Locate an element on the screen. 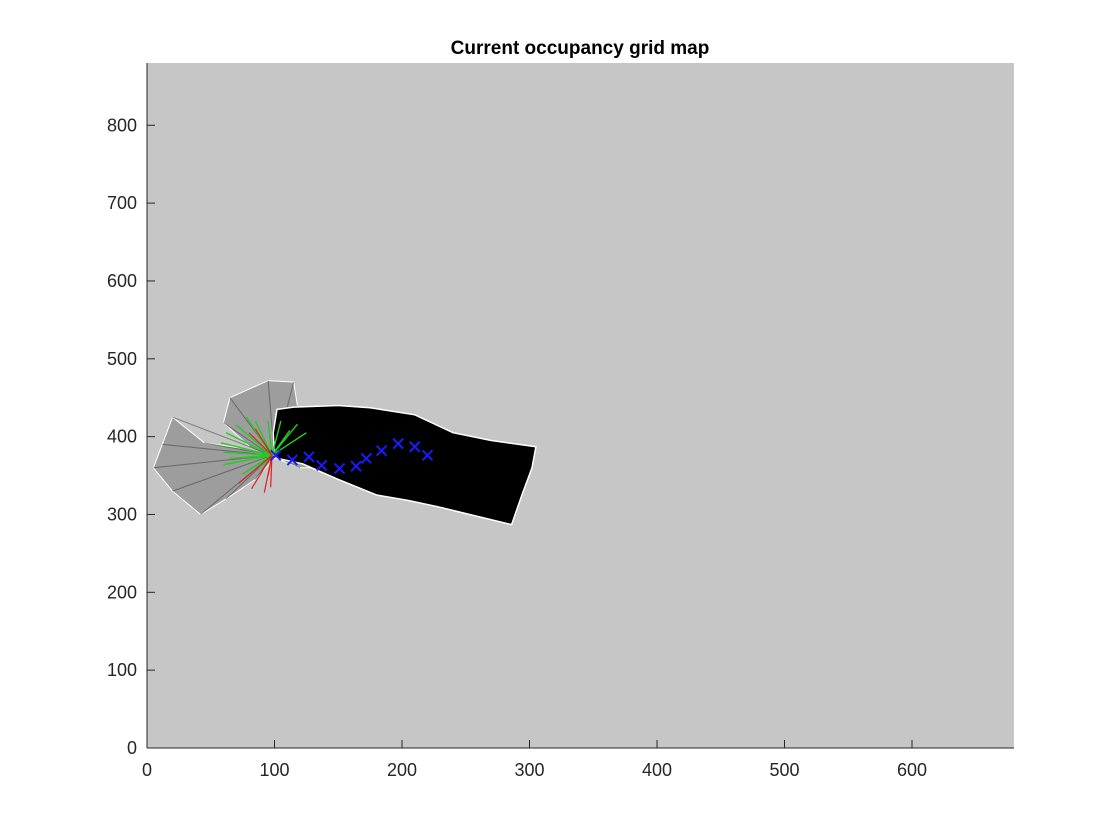 Image resolution: width=1120 pixels, height=840 pixels. map-content is located at coordinates (344, 453).